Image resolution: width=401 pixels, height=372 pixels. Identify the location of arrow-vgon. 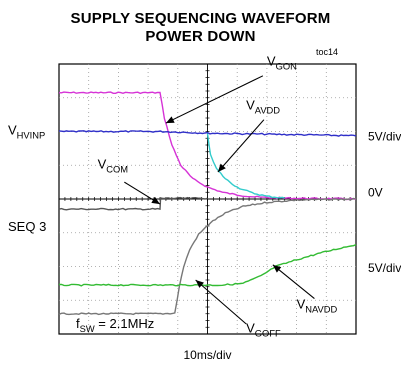
(214, 99).